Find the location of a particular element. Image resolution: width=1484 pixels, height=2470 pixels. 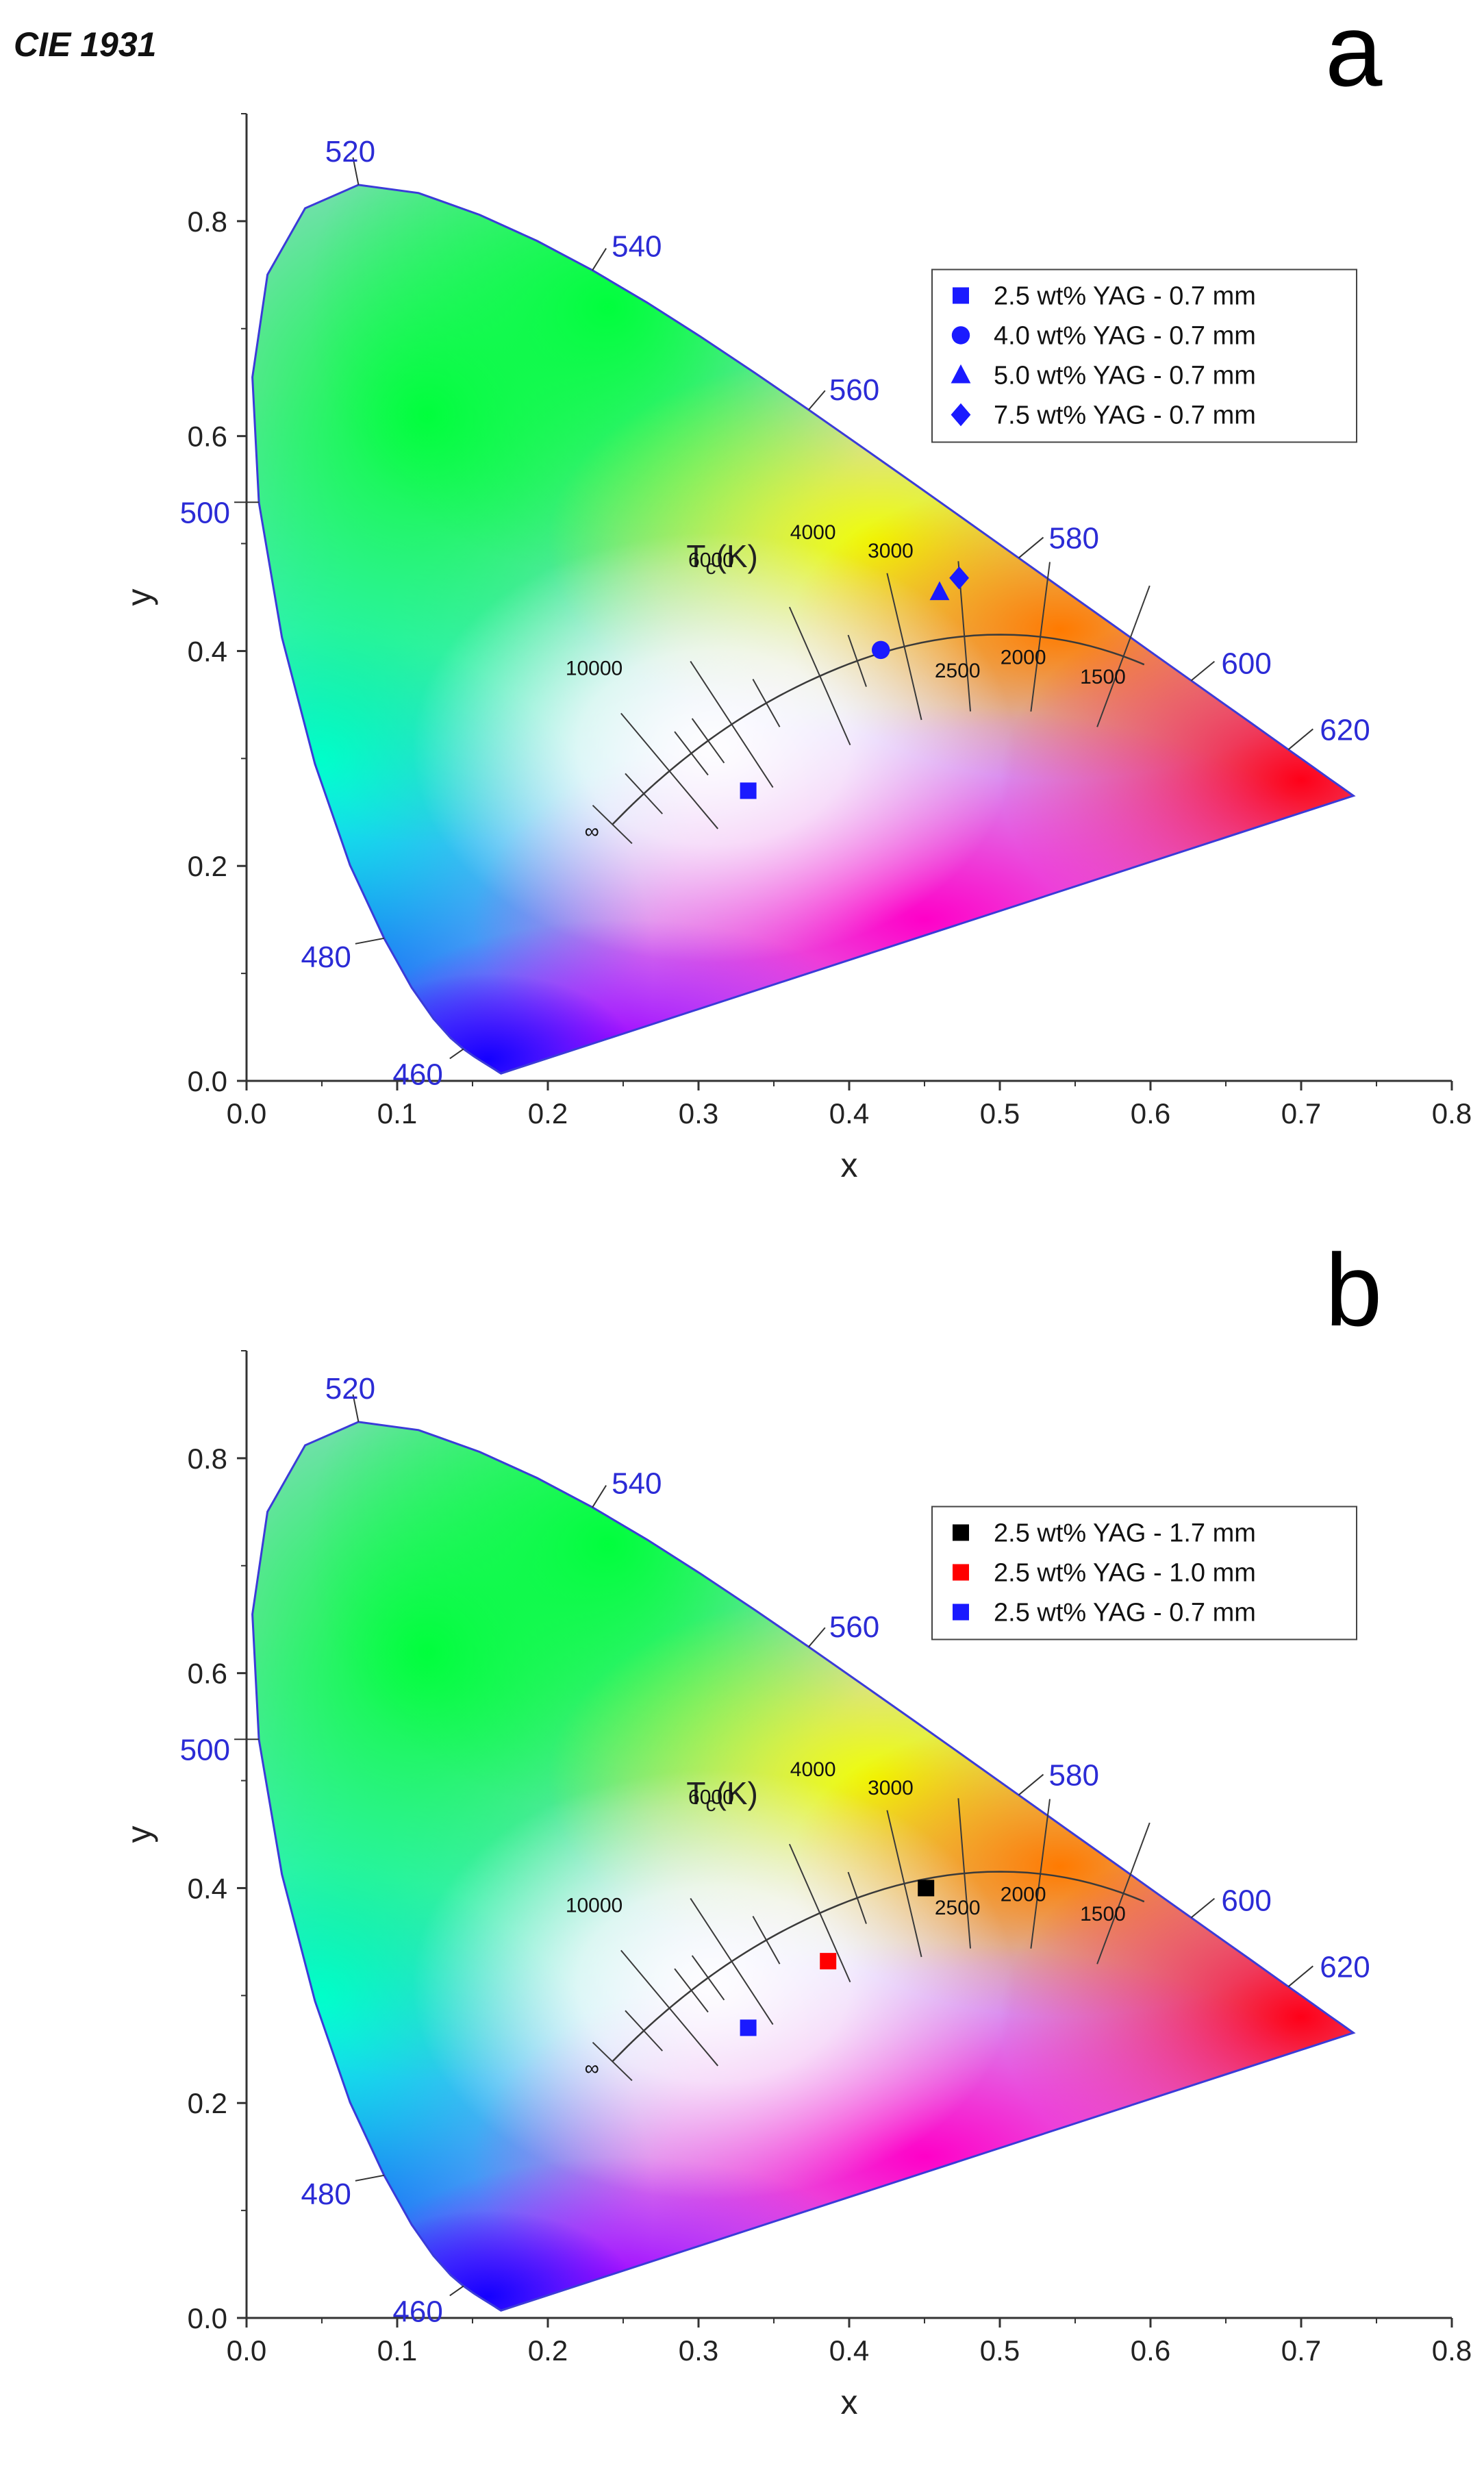

wavelength-label: 500 is located at coordinates (205, 512).